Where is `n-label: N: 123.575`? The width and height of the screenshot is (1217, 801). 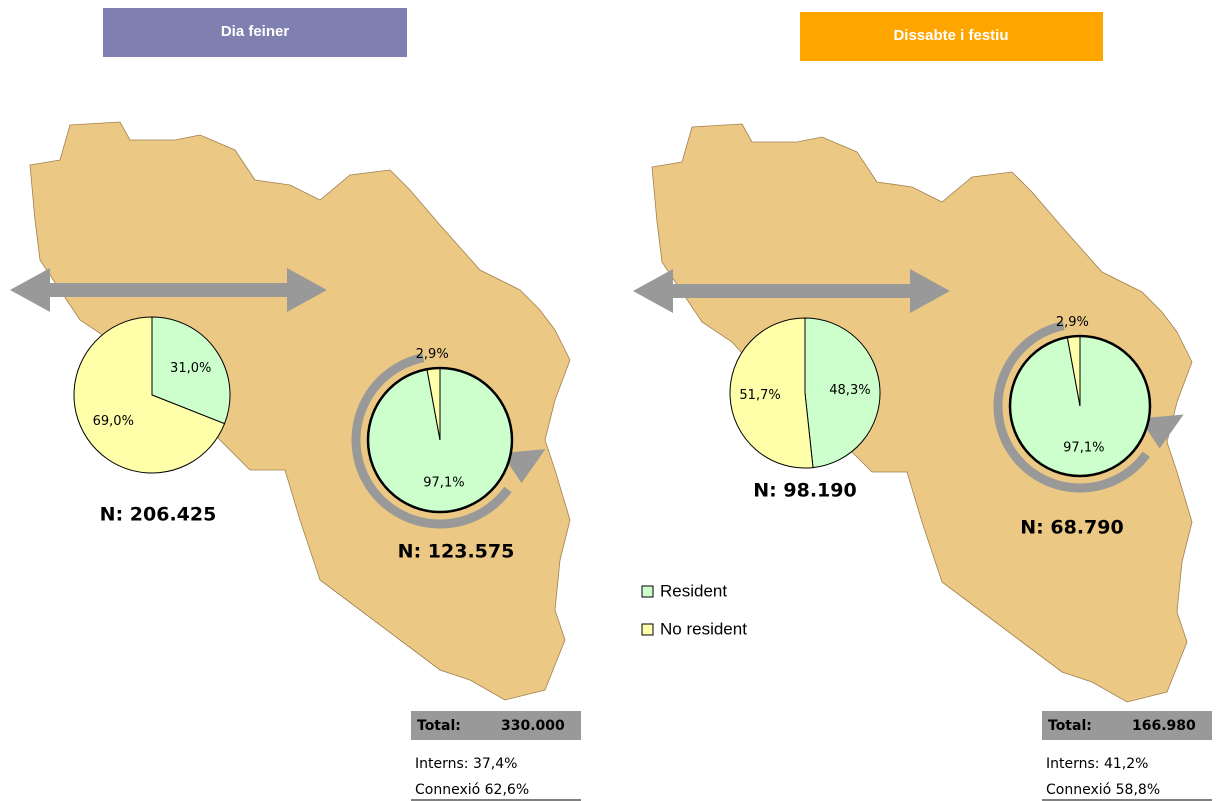
n-label: N: 123.575 is located at coordinates (456, 552).